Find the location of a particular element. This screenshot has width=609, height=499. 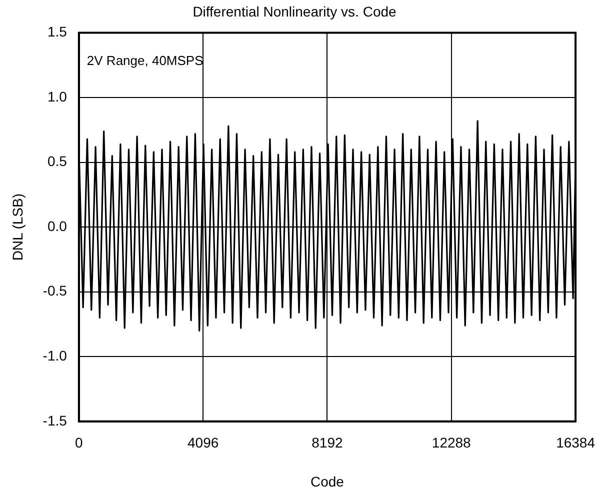

y-tick-label: 1.0 is located at coordinates (57, 96).